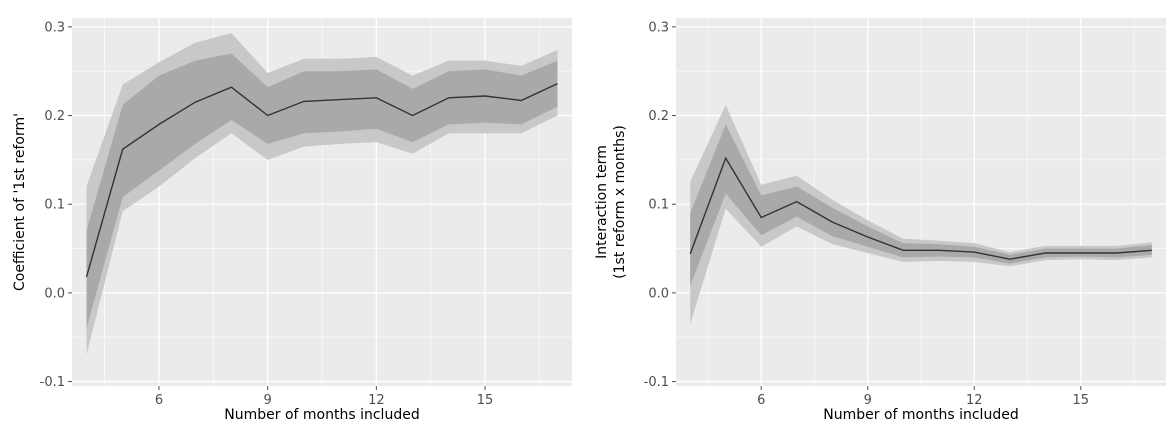 Image resolution: width=1176 pixels, height=425 pixels. I want to click on confidence-band-inner, so click(921, 205).